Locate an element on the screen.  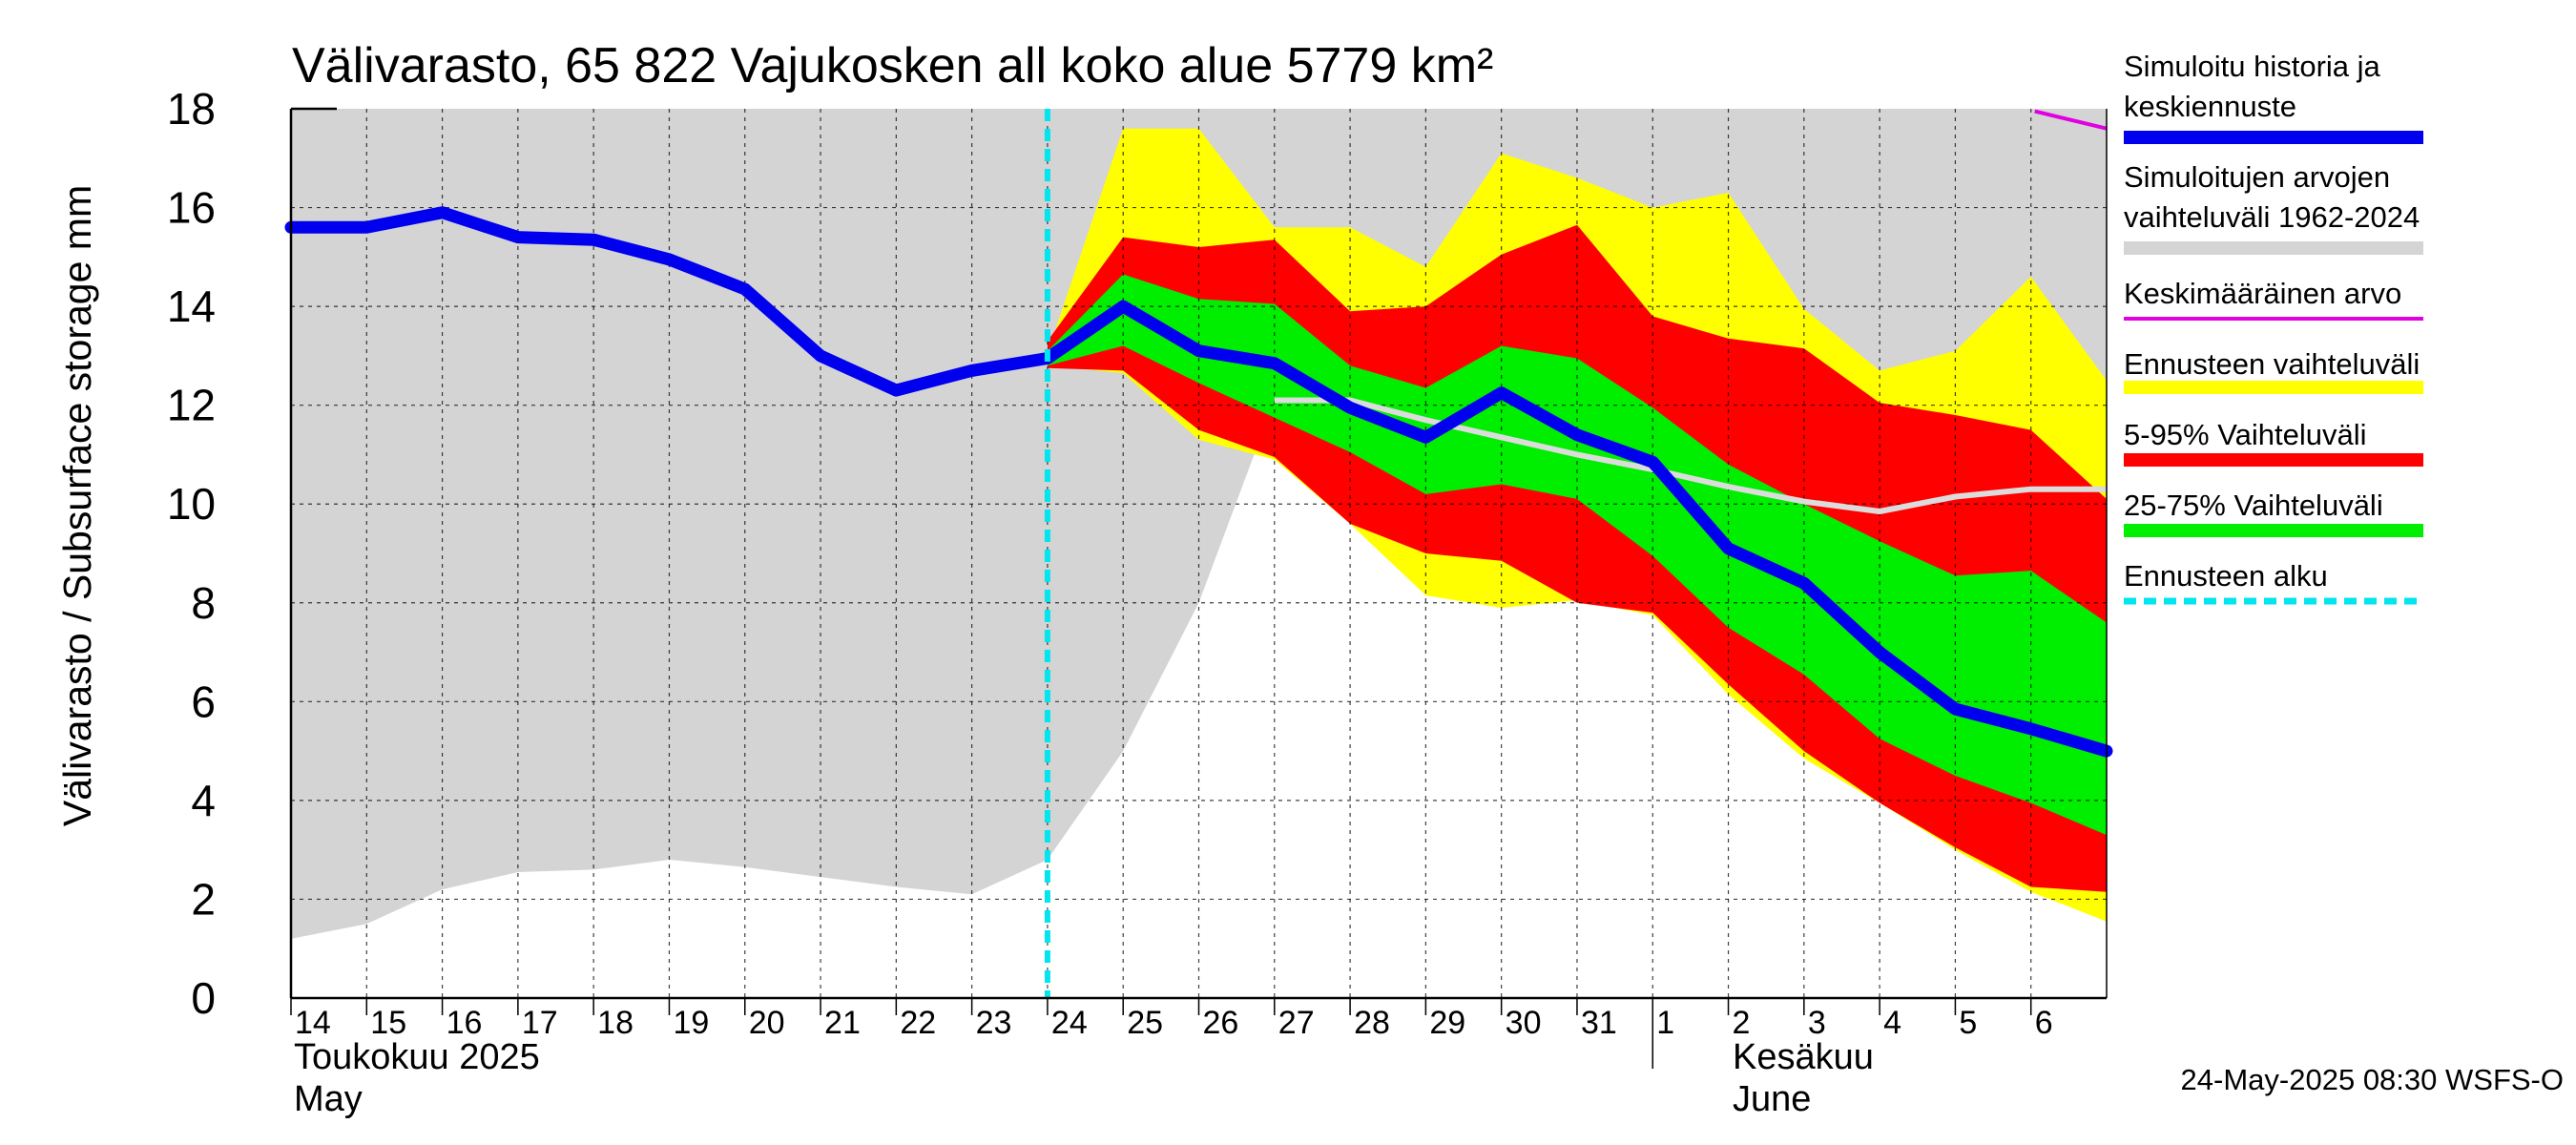
x-tick-label: 30 is located at coordinates (1524, 1023).